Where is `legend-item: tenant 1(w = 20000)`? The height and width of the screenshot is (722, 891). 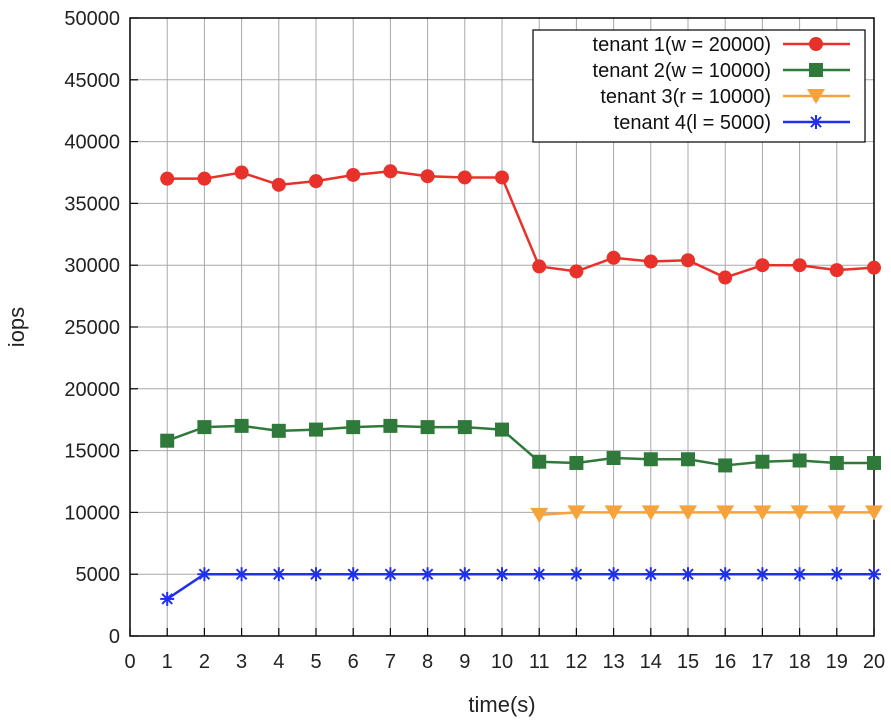 legend-item: tenant 1(w = 20000) is located at coordinates (721, 45).